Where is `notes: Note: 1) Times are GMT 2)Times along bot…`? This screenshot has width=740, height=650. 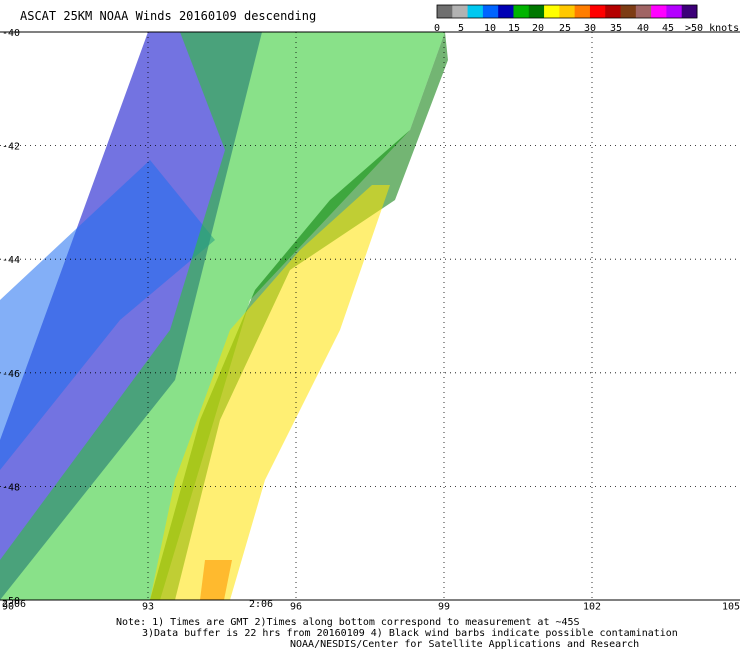 notes: Note: 1) Times are GMT 2)Times along bot… is located at coordinates (397, 633).